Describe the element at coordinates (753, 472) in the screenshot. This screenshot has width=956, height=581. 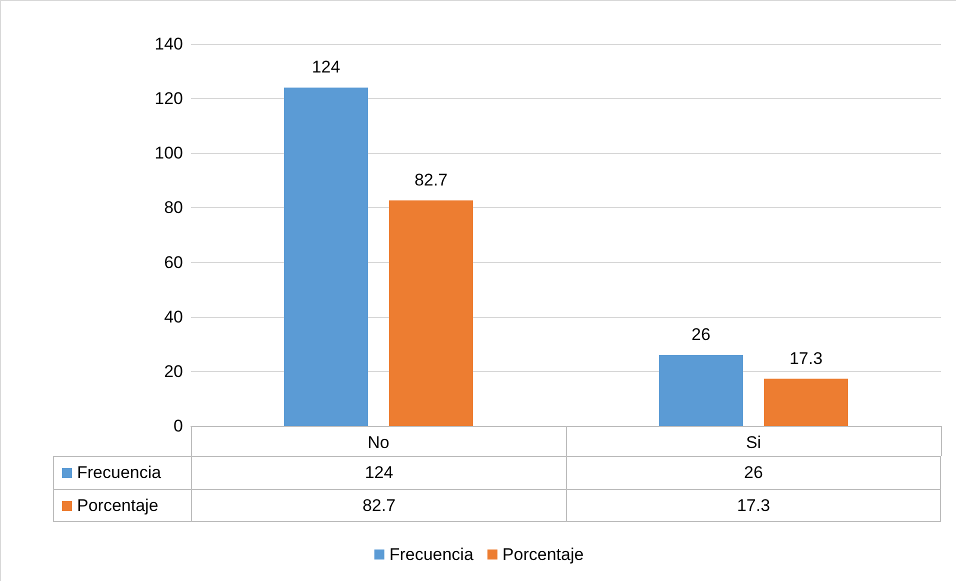
I see `data-label: 26` at that location.